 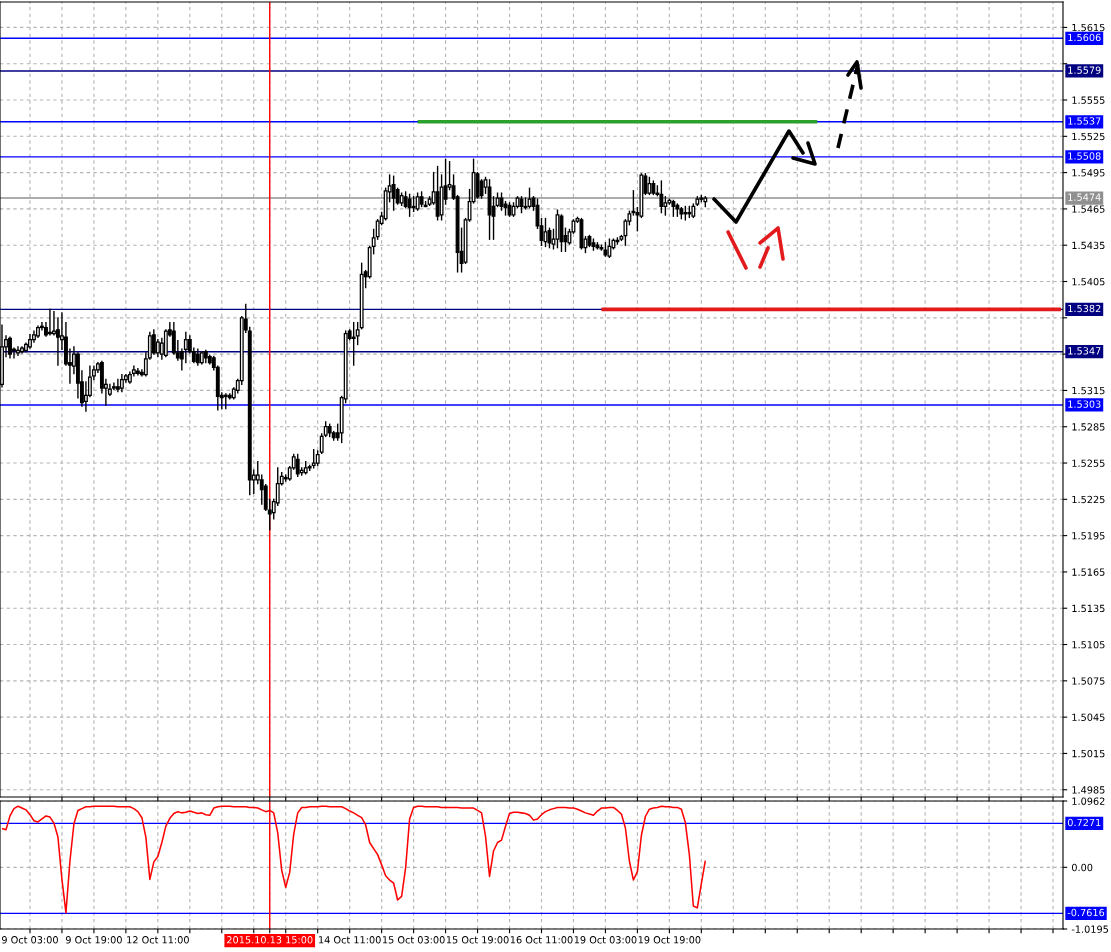 What do you see at coordinates (1088, 790) in the screenshot?
I see `y-tick-label: 1.4985` at bounding box center [1088, 790].